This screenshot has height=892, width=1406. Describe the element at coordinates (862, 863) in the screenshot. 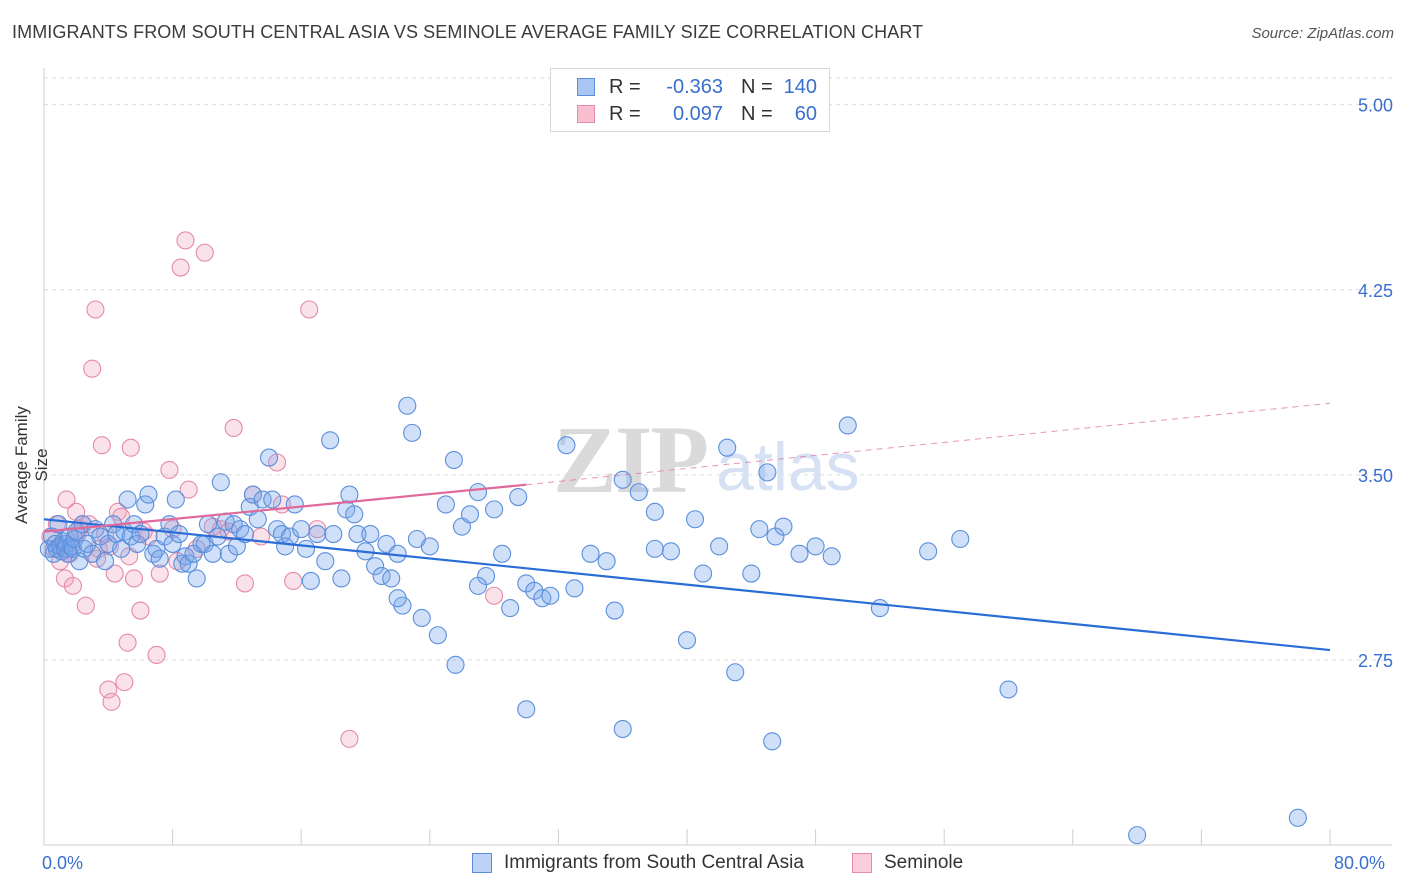

I see `bottom-legend-swatch-pink` at that location.